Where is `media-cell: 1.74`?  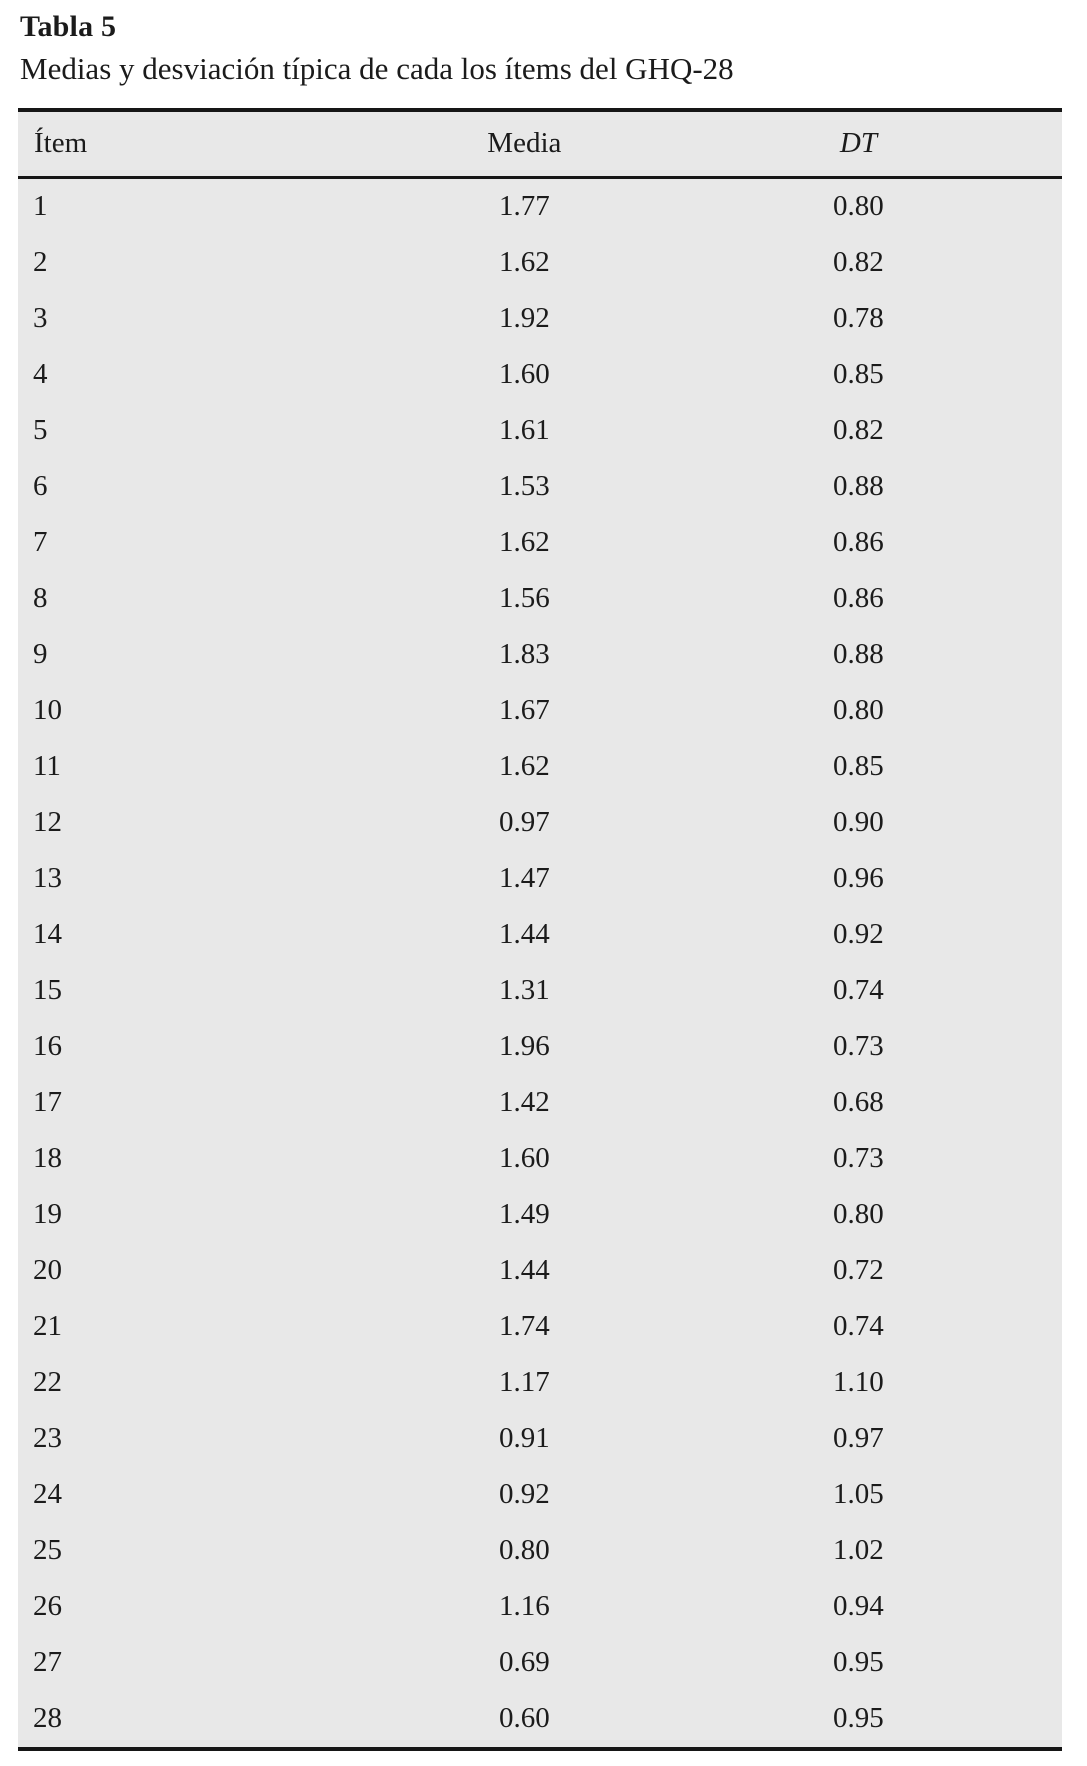 media-cell: 1.74 is located at coordinates (524, 1326).